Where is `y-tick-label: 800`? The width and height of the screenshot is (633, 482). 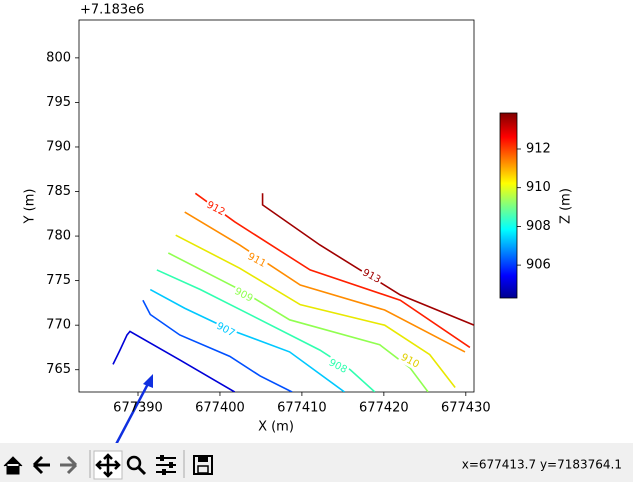 y-tick-label: 800 is located at coordinates (58, 57).